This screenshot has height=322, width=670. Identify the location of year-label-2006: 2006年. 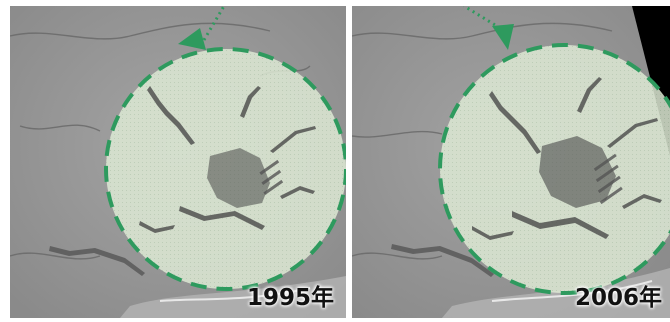
(618, 298).